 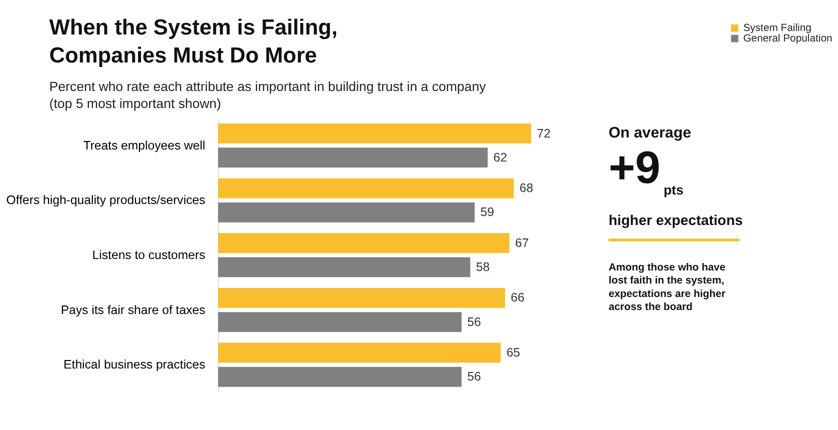 What do you see at coordinates (183, 55) in the screenshot?
I see `text: Companies Must Do More` at bounding box center [183, 55].